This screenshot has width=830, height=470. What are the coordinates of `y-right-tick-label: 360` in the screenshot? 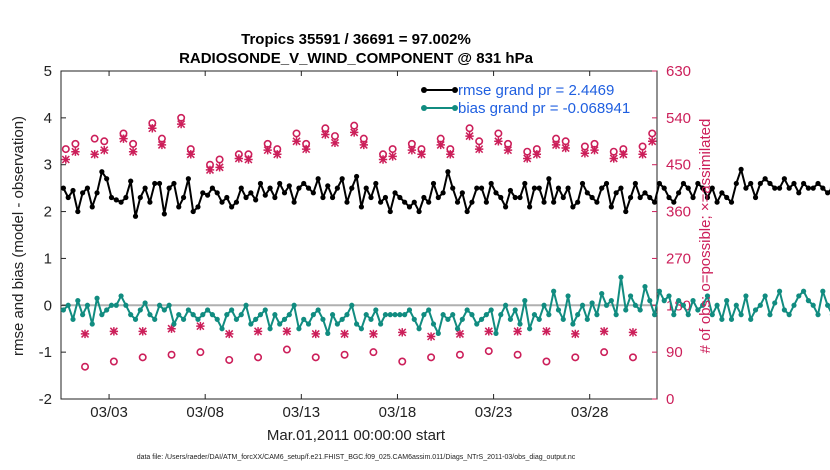 It's located at (678, 212).